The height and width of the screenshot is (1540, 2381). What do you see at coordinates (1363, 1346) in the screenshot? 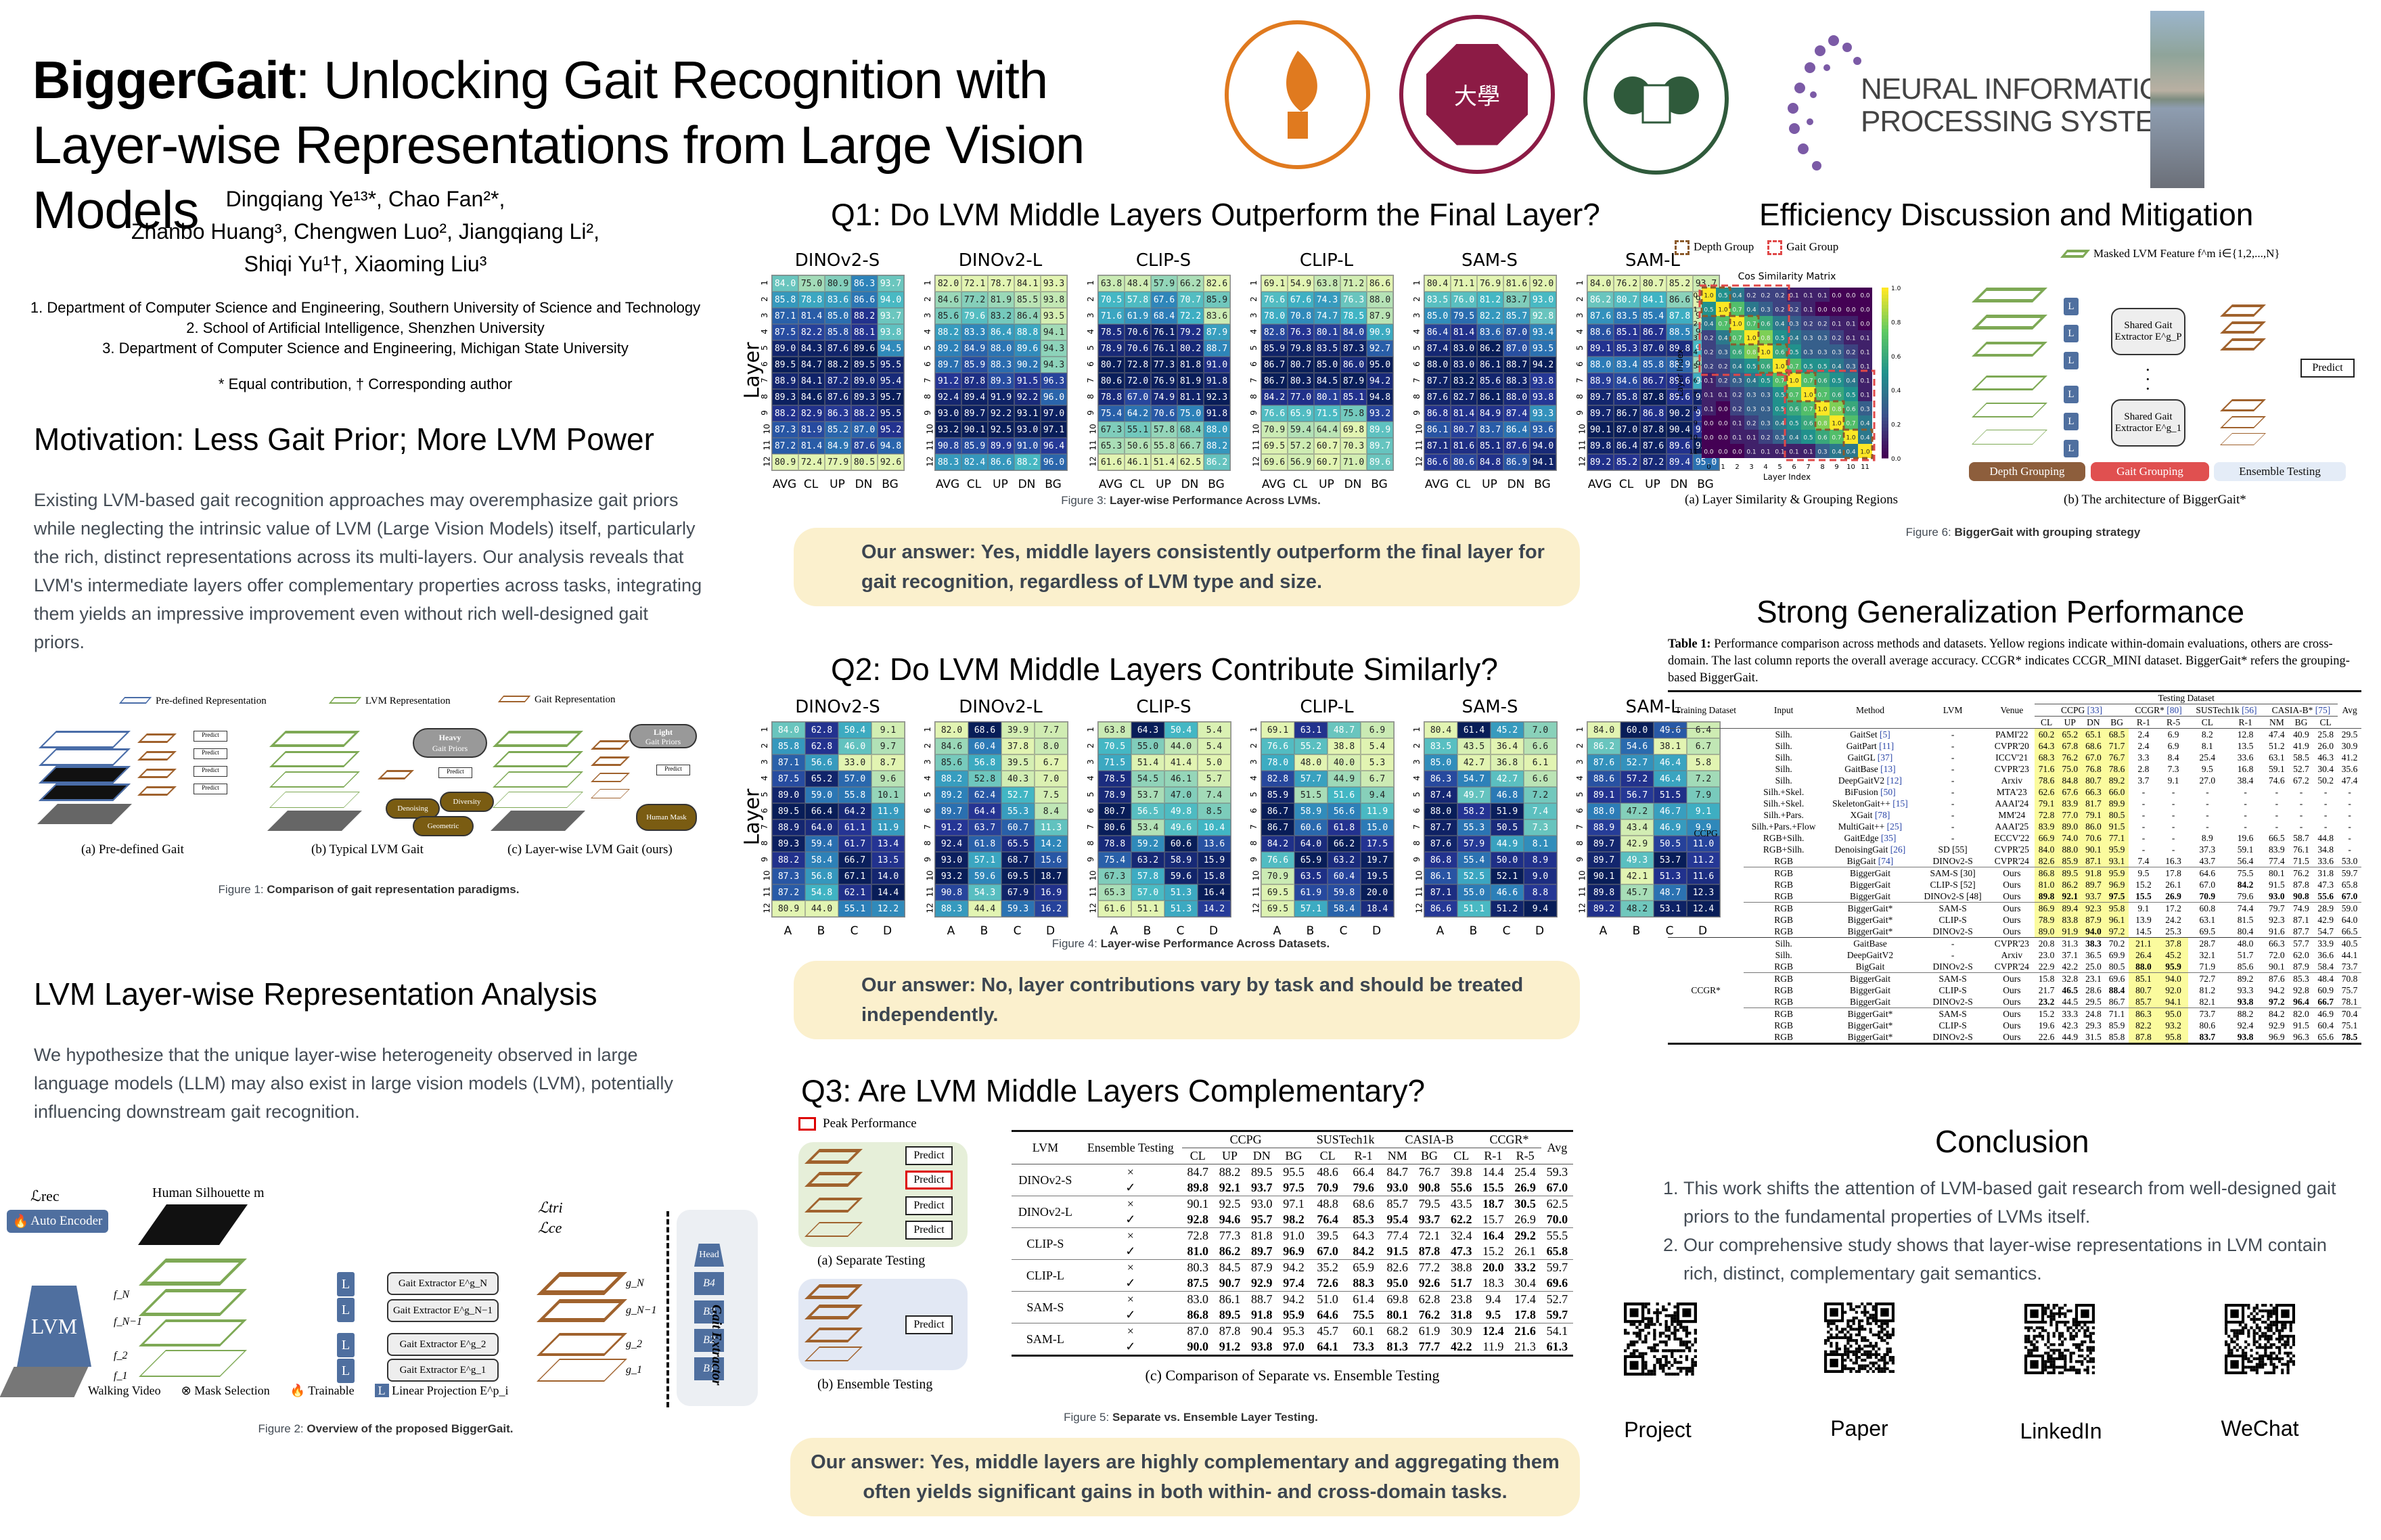
I see `value-cell: 73.3` at bounding box center [1363, 1346].